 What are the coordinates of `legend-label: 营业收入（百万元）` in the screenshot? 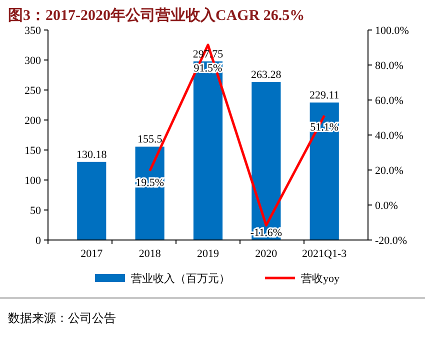 It's located at (180, 278).